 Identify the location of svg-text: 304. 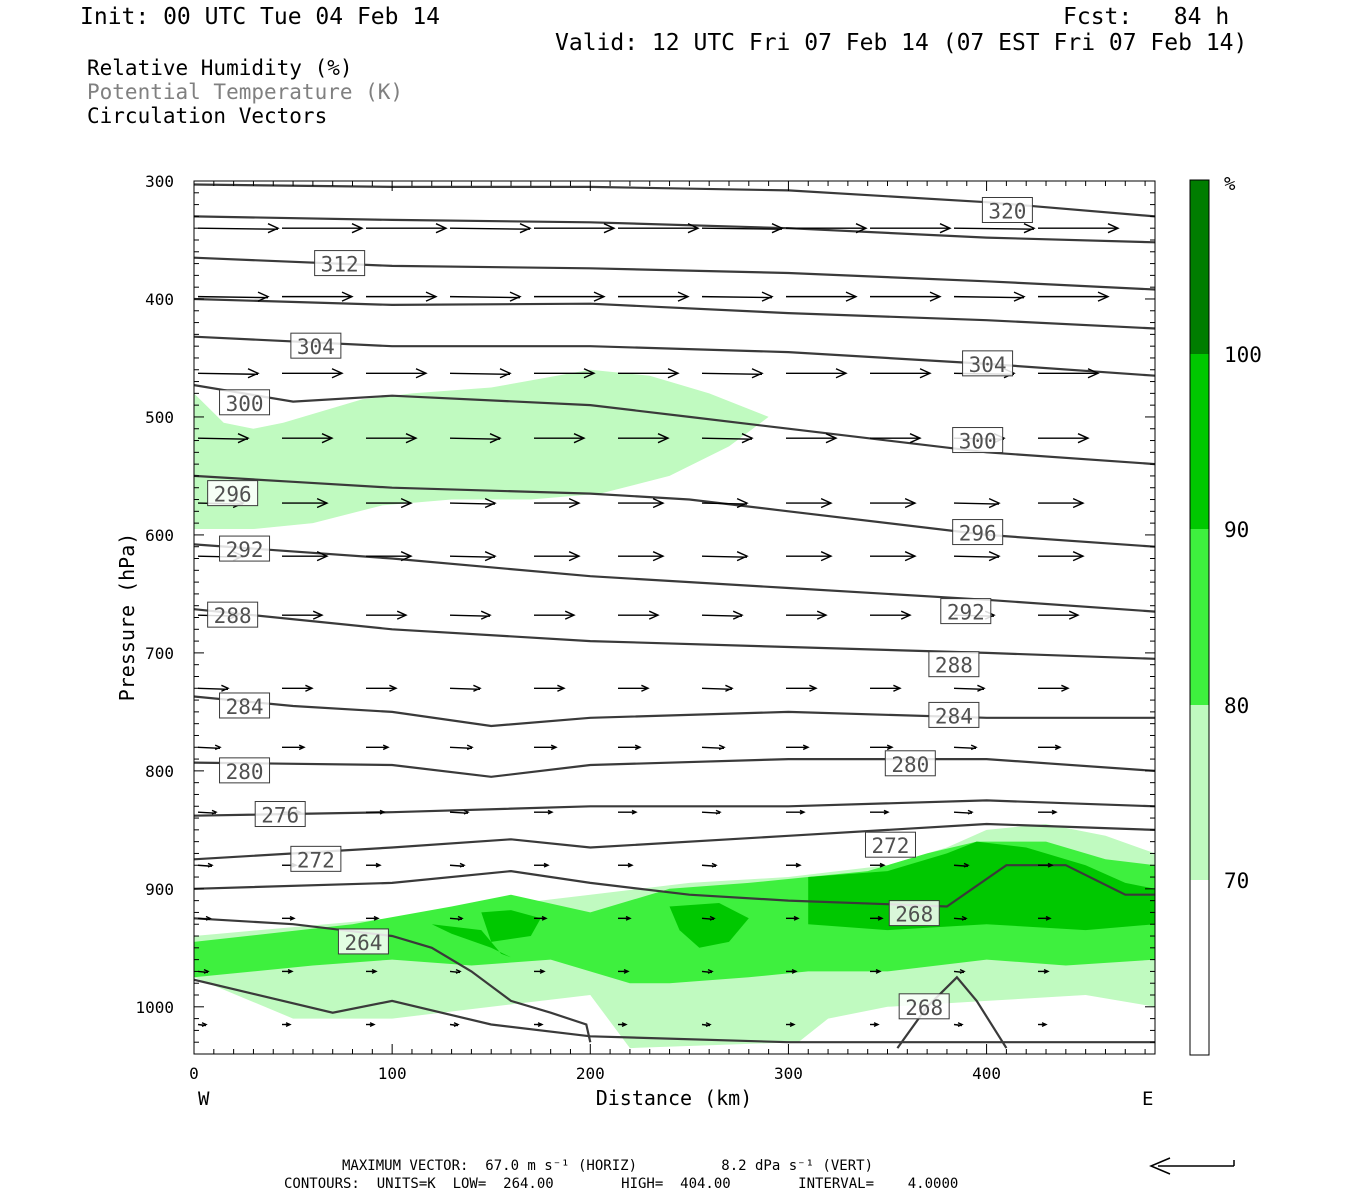
(316, 347).